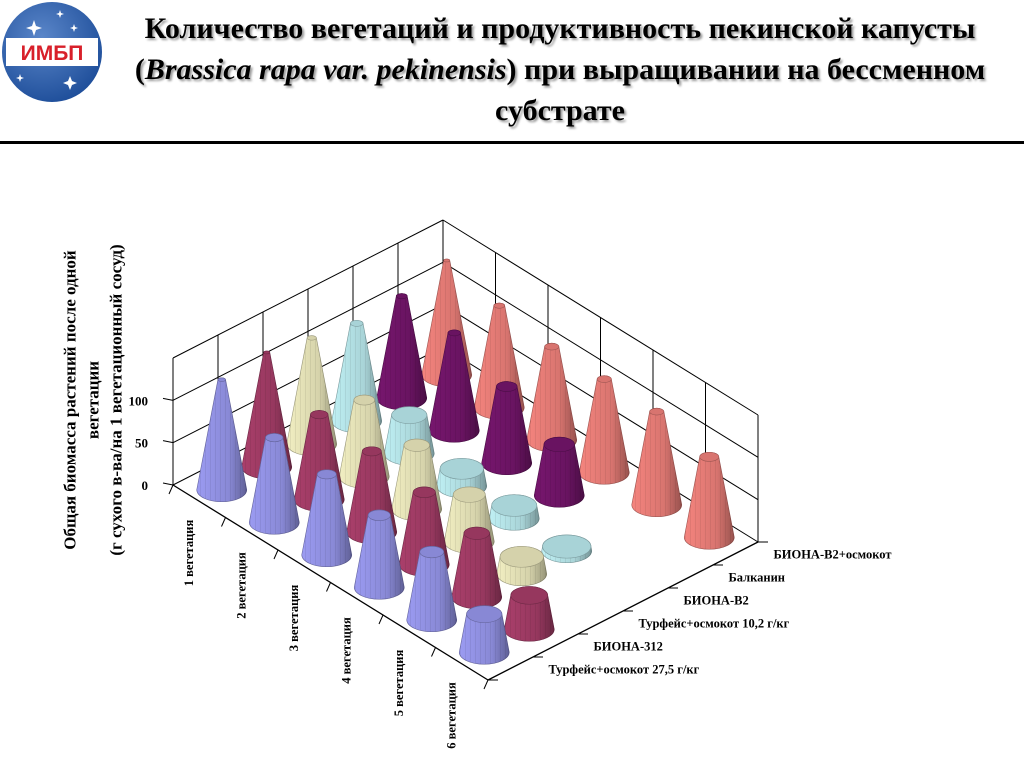 This screenshot has width=1024, height=768. I want to click on category-label: 6 вегетация, so click(451, 715).